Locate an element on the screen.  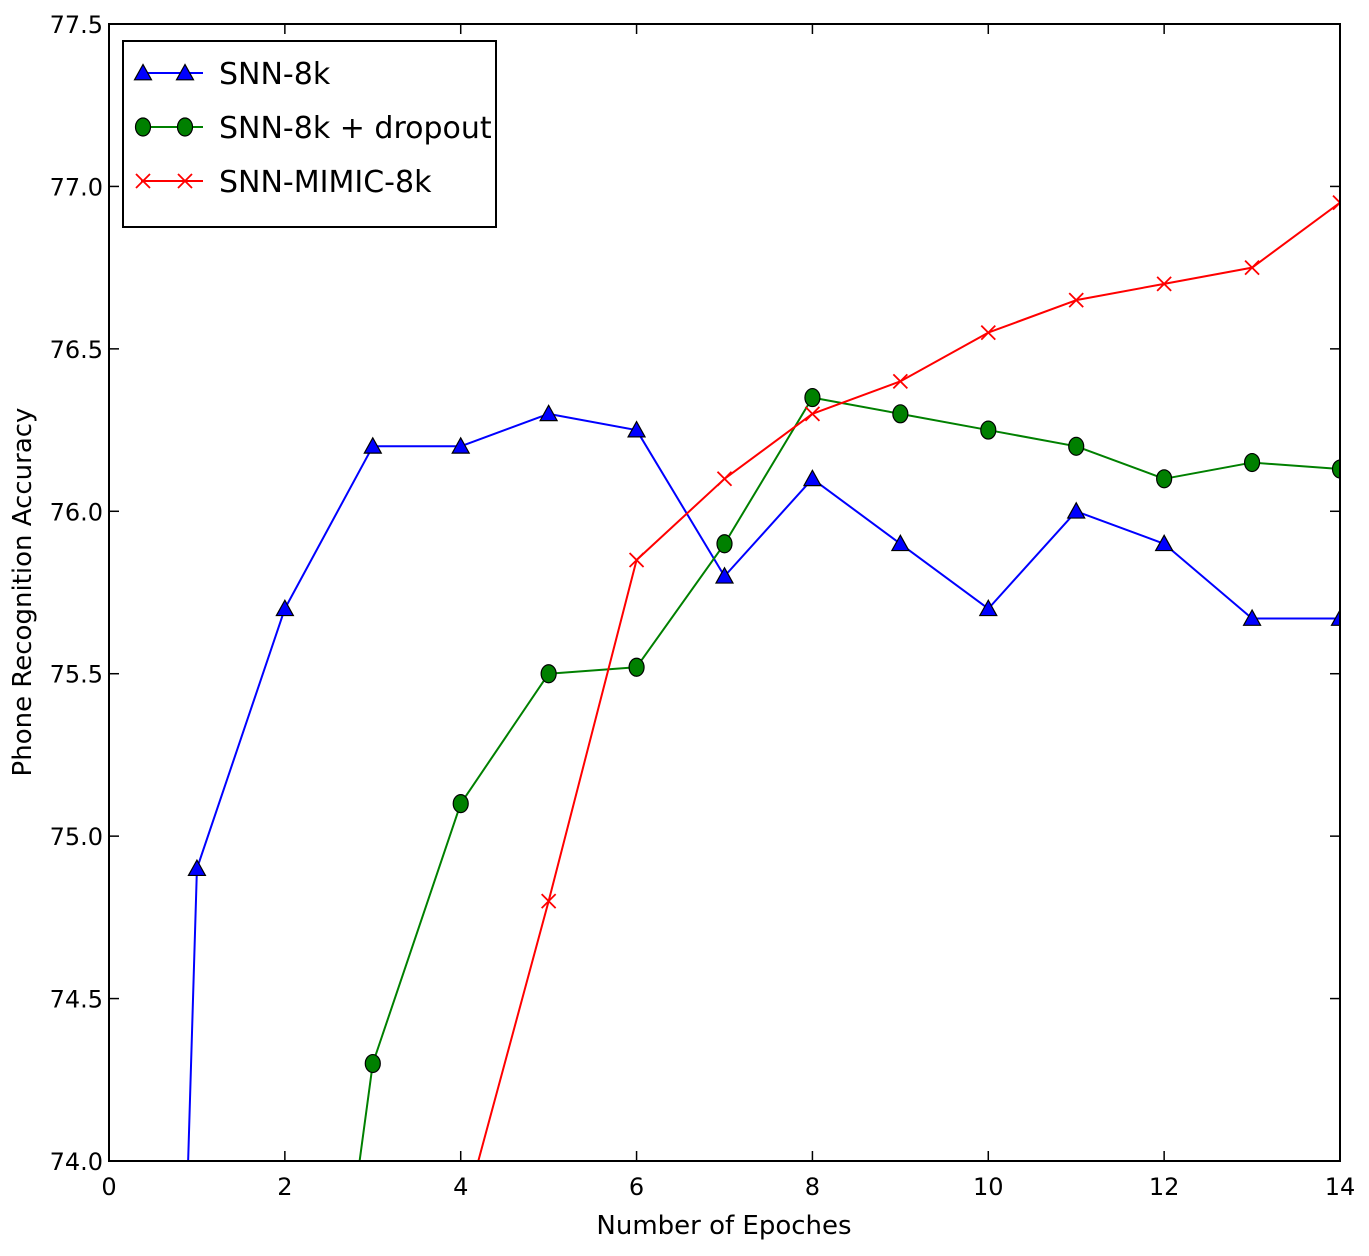
y-tick-label: 76.5 is located at coordinates (76, 350).